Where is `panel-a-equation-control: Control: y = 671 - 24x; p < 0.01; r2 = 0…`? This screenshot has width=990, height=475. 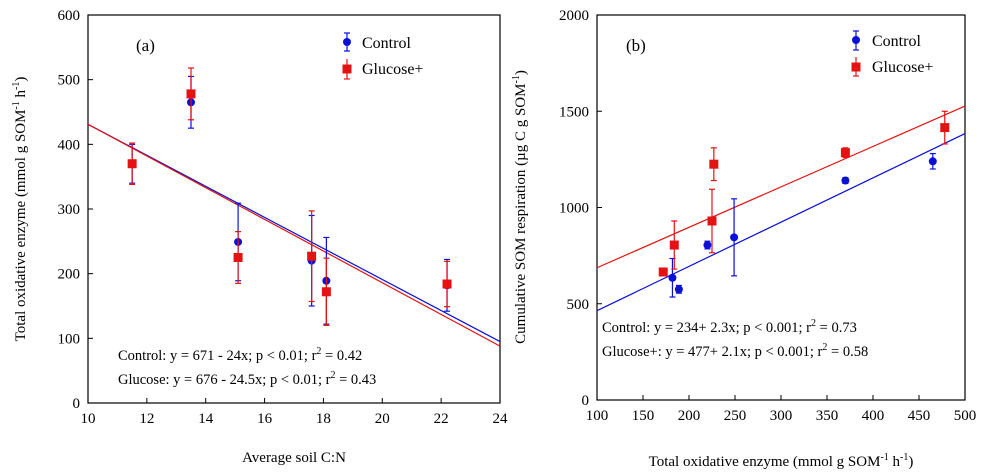 panel-a-equation-control: Control: y = 671 - 24x; p < 0.01; r2 = 0… is located at coordinates (240, 355).